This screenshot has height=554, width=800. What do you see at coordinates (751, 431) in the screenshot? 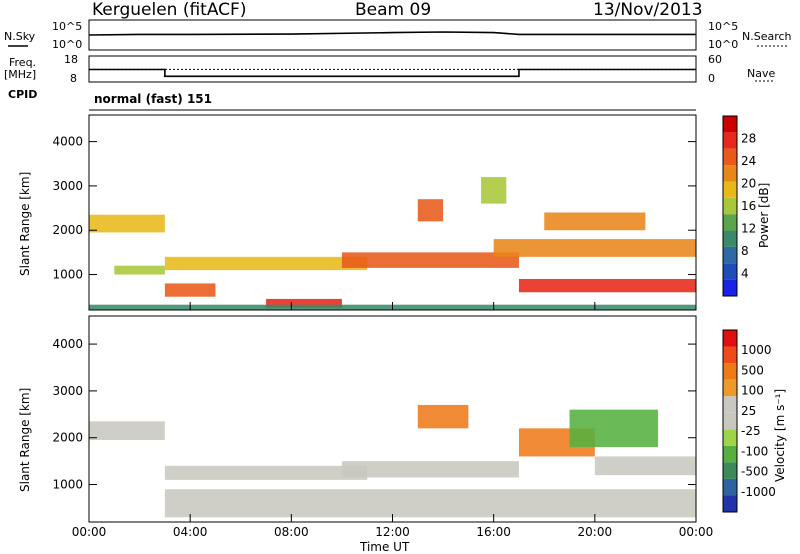
I see `velocity-colorbar-tick: -25` at bounding box center [751, 431].